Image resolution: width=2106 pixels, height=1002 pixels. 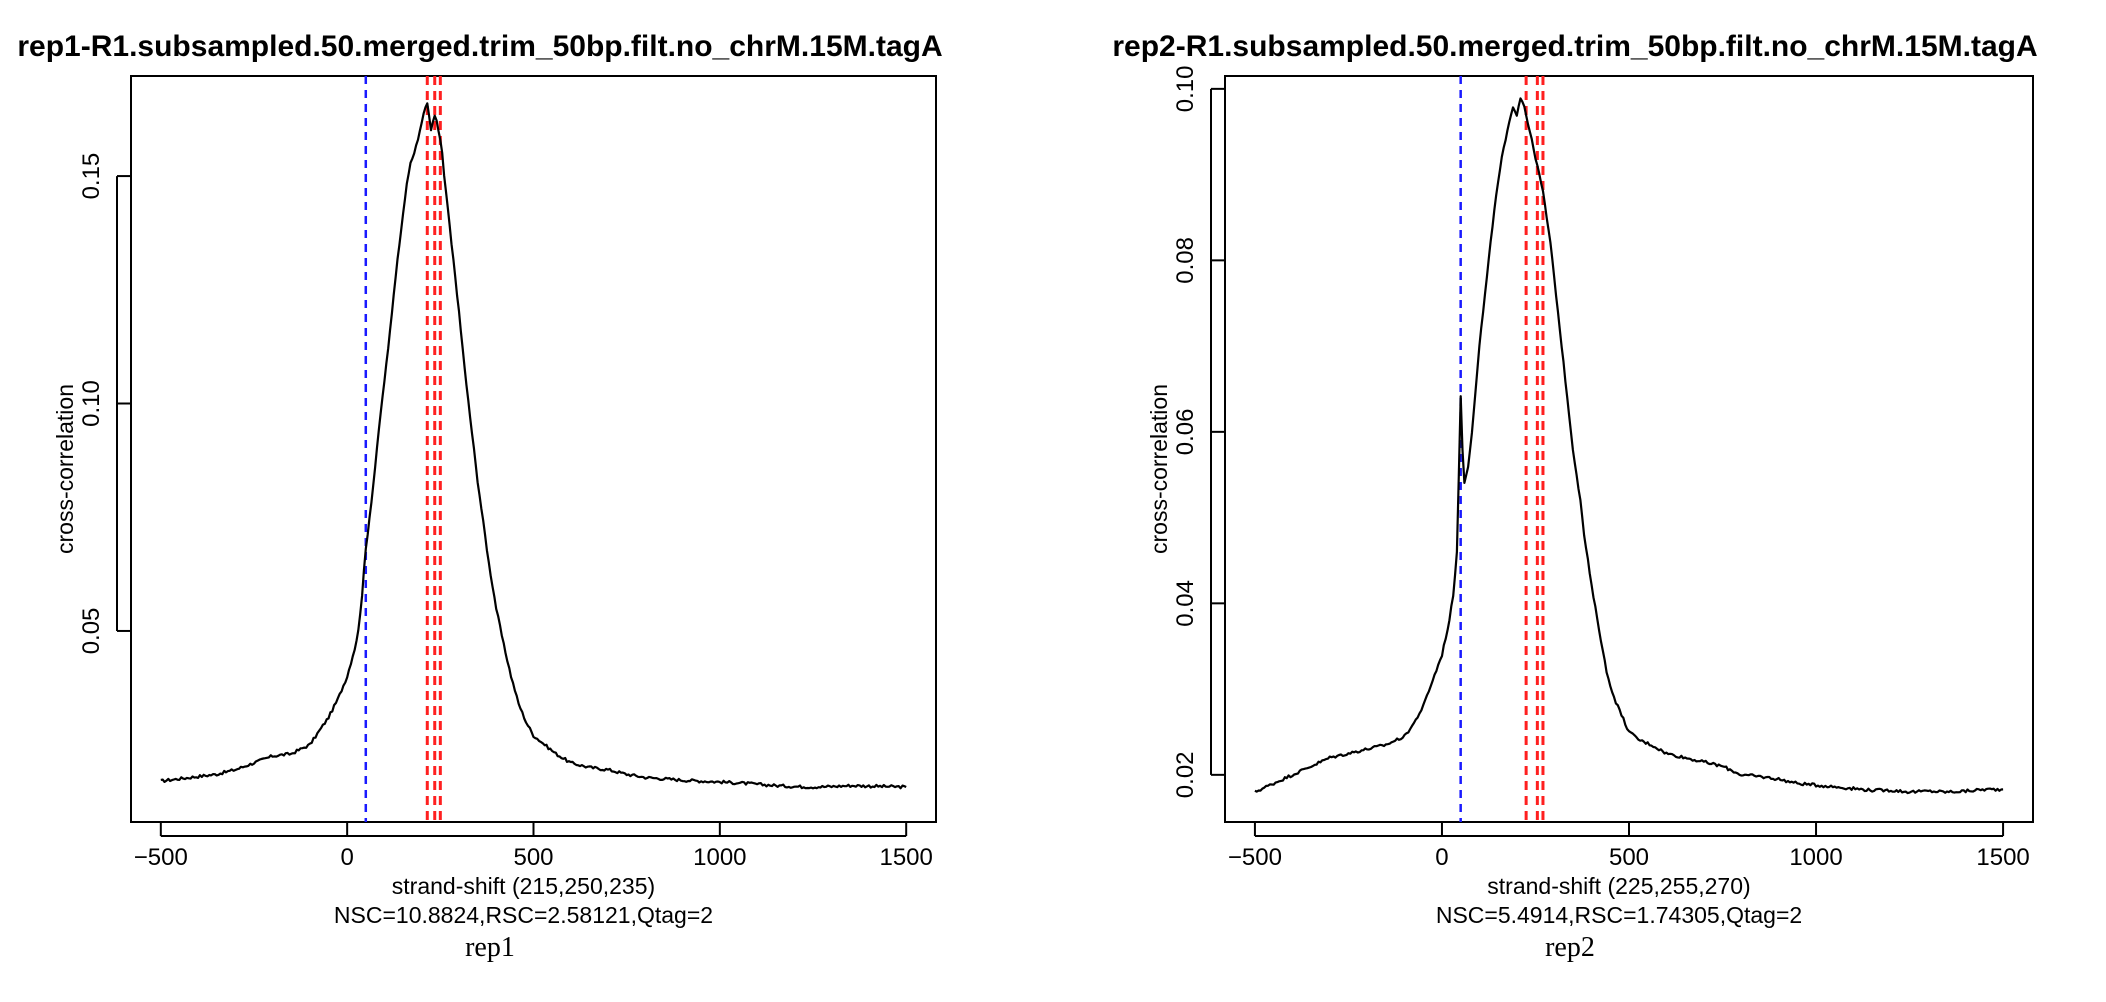 I want to click on caption-rep2: rep2, so click(x=1570, y=947).